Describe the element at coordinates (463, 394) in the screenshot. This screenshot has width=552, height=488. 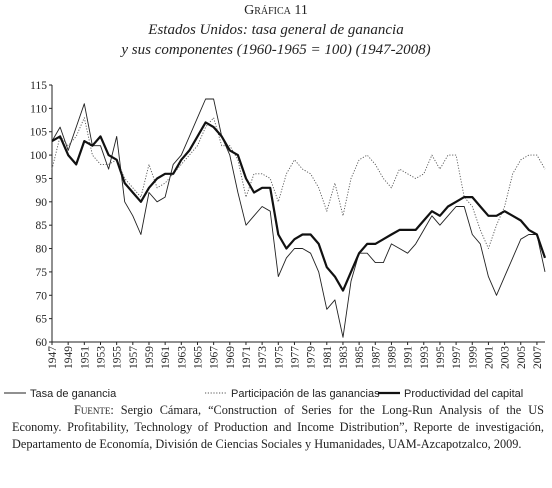
I see `legend-label: Productividad del capital` at that location.